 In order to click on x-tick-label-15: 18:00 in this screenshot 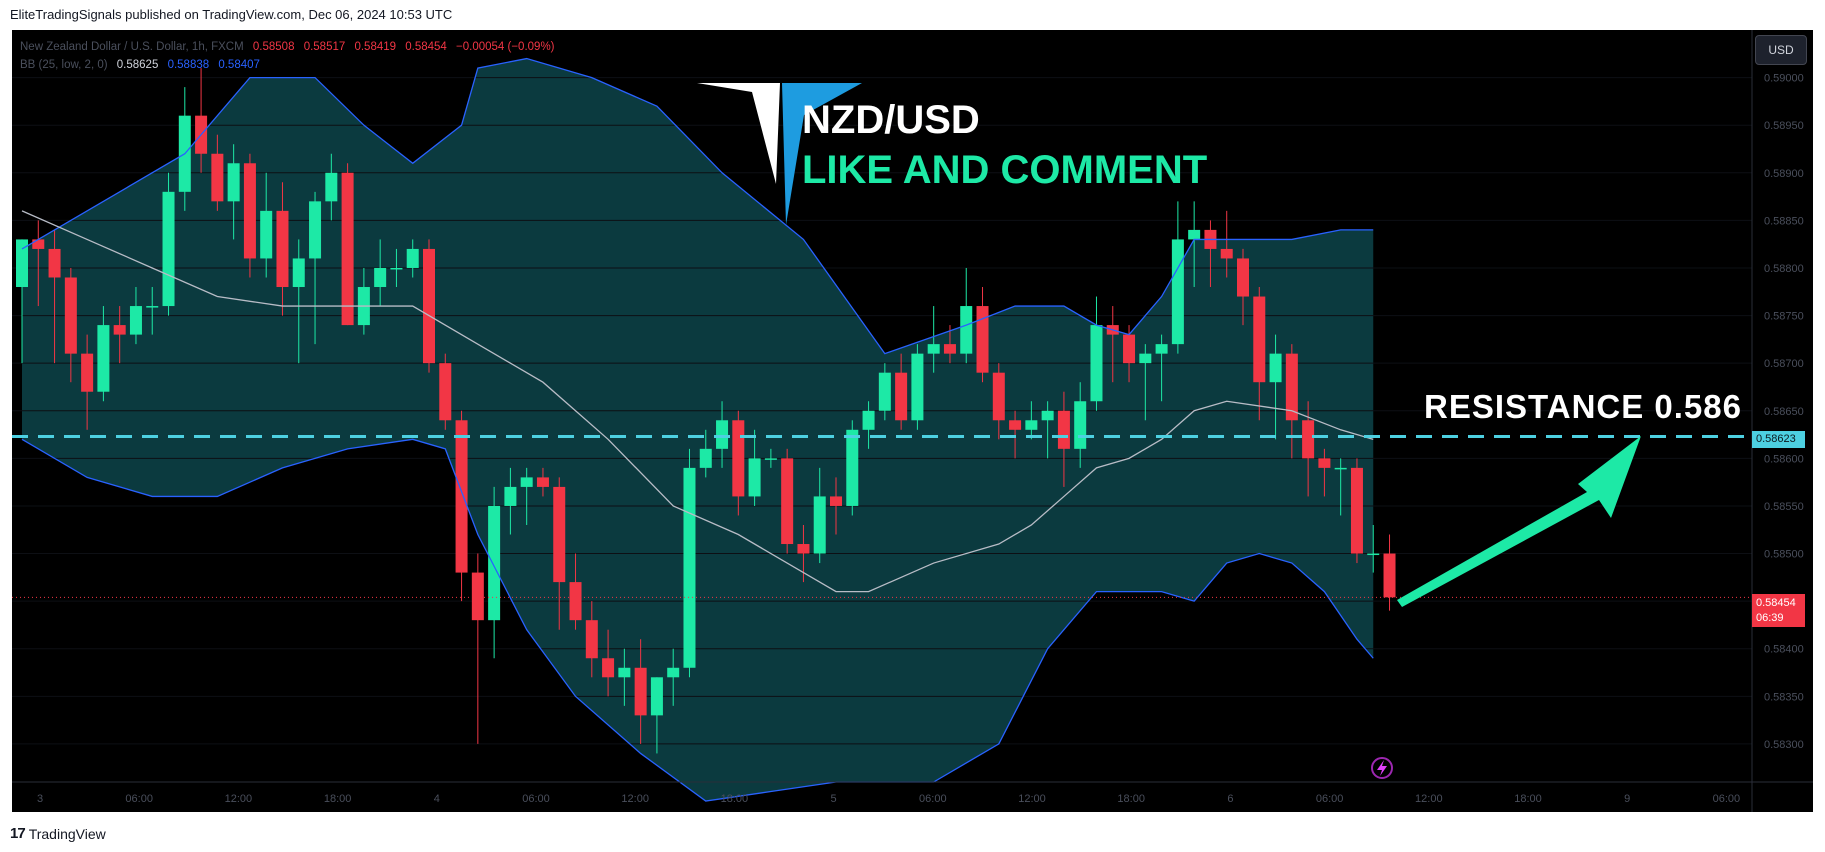, I will do `click(1528, 799)`.